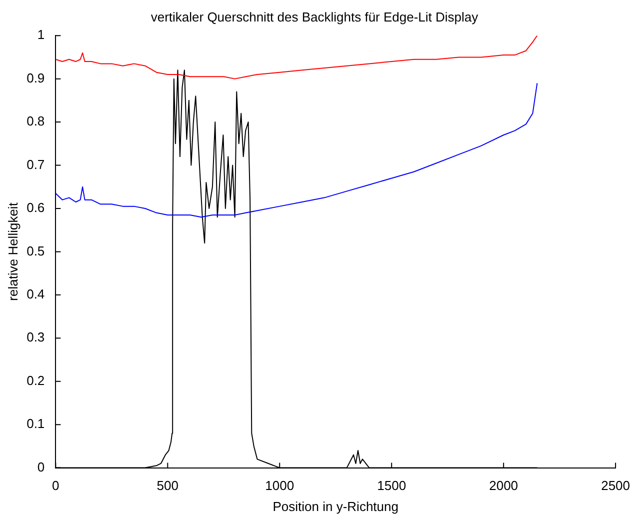 This screenshot has width=633, height=517. Describe the element at coordinates (12, 251) in the screenshot. I see `y-axis-title: relative Helligkeit` at that location.